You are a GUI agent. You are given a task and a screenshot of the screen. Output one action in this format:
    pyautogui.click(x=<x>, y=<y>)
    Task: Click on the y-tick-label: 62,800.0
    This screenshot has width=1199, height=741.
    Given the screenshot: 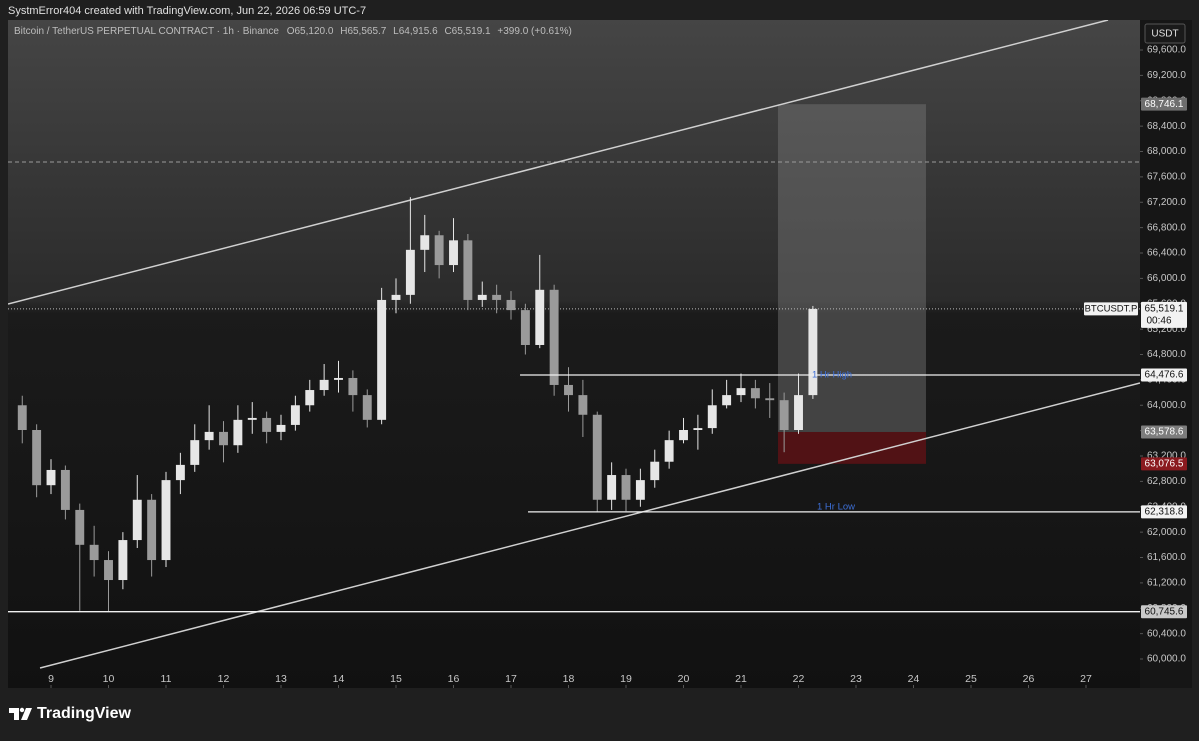 What is the action you would take?
    pyautogui.click(x=1166, y=481)
    